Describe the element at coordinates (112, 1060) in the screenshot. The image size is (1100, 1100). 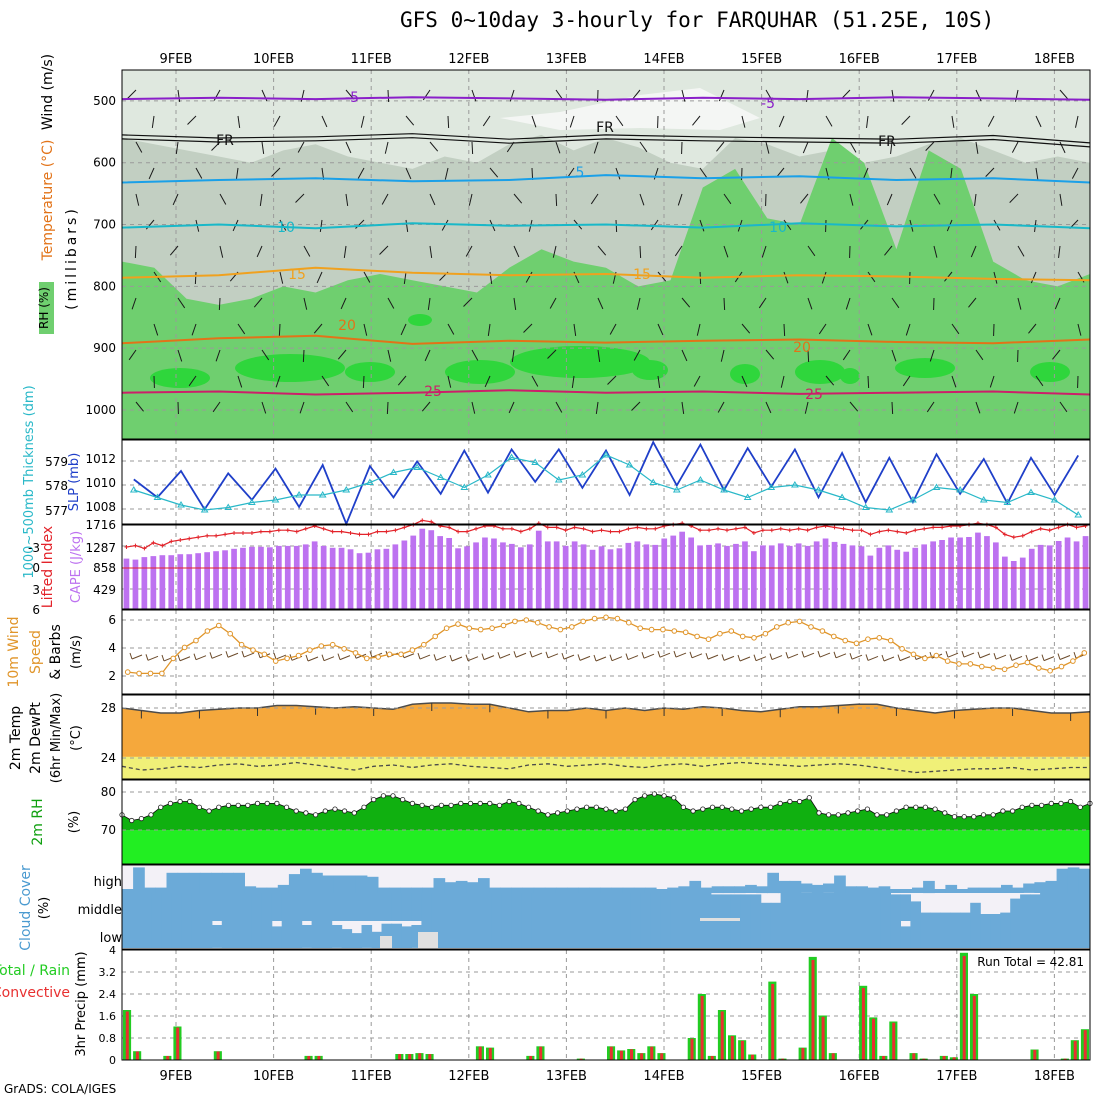
I see `precip-tick-label: 0` at that location.